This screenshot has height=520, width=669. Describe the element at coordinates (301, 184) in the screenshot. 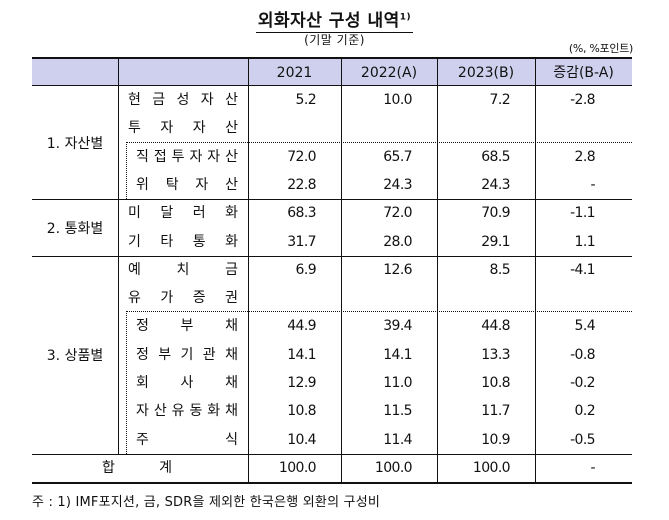

I see `cell-v2021: 22.8` at that location.